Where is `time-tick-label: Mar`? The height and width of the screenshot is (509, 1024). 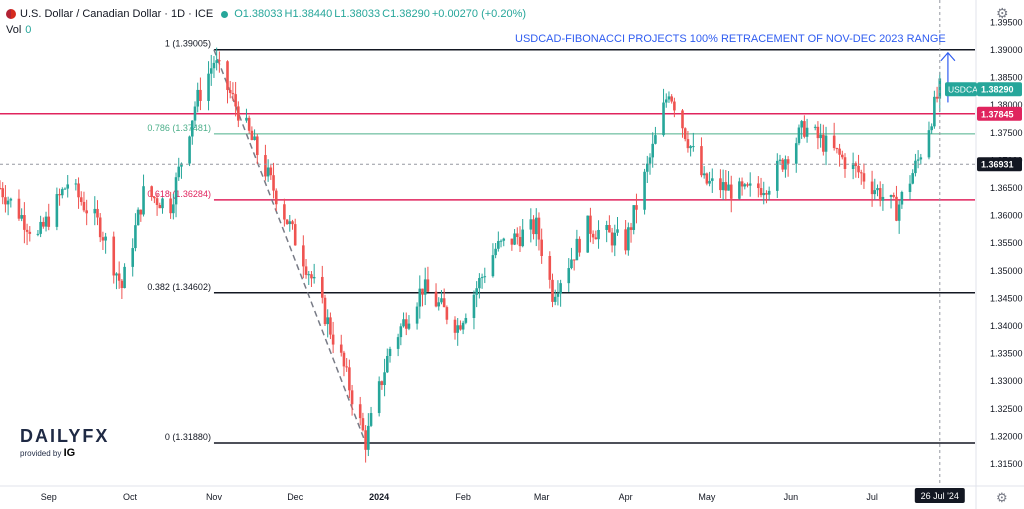
time-tick-label: Mar is located at coordinates (542, 497).